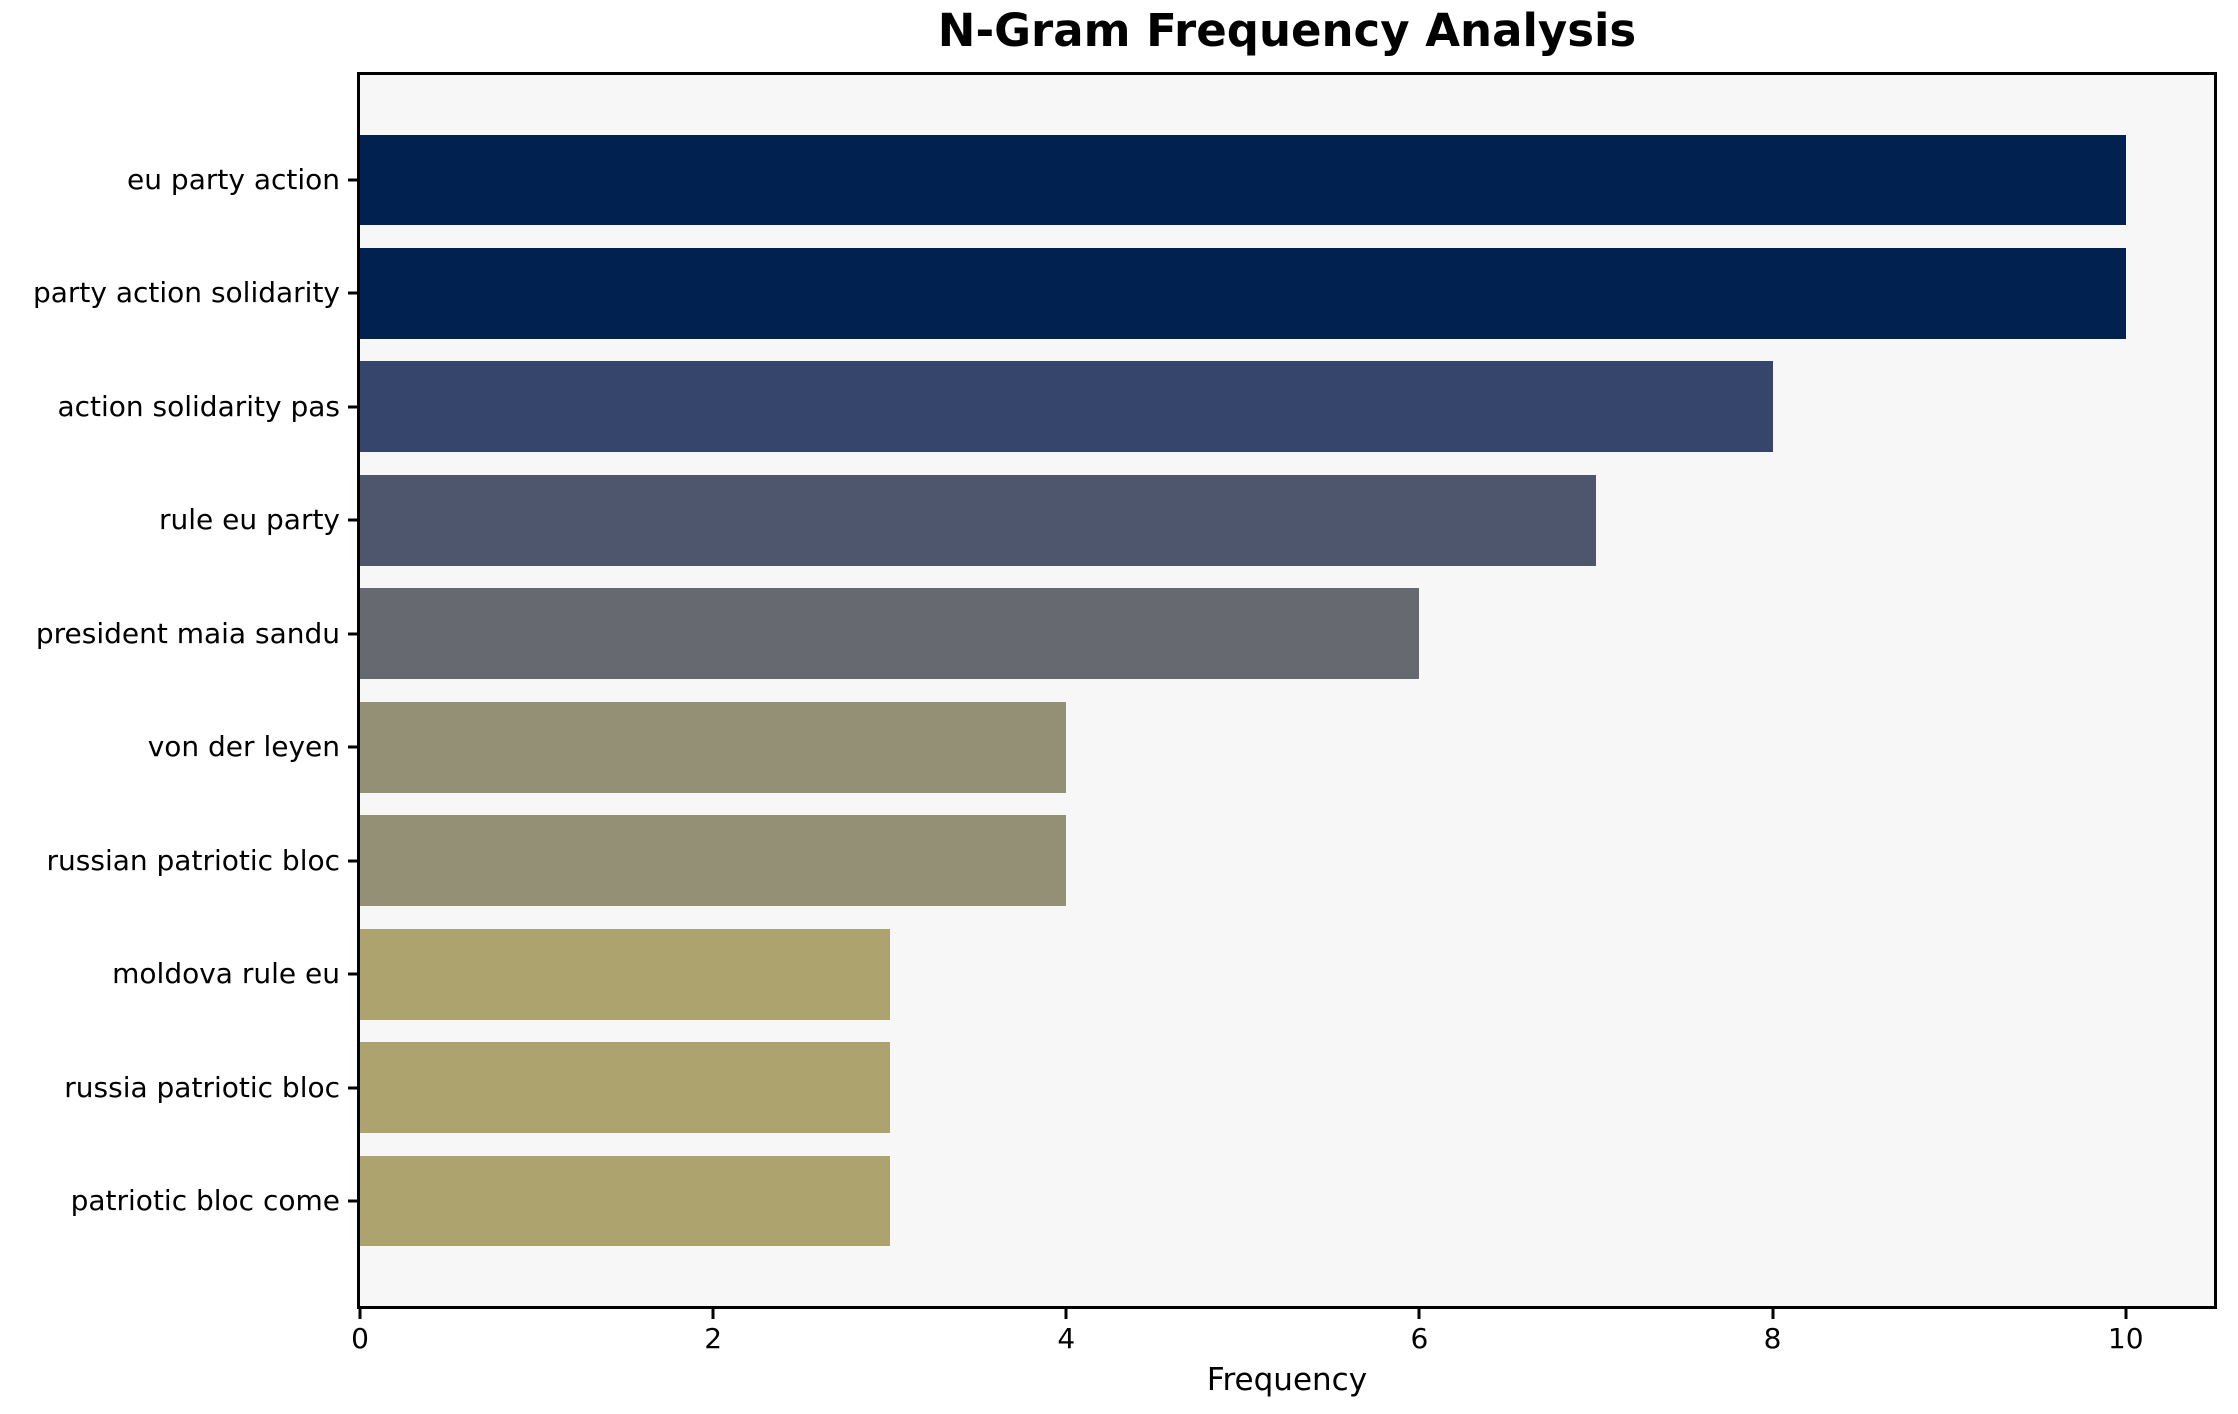 The image size is (2238, 1414). I want to click on x-tick-label: 0, so click(360, 1338).